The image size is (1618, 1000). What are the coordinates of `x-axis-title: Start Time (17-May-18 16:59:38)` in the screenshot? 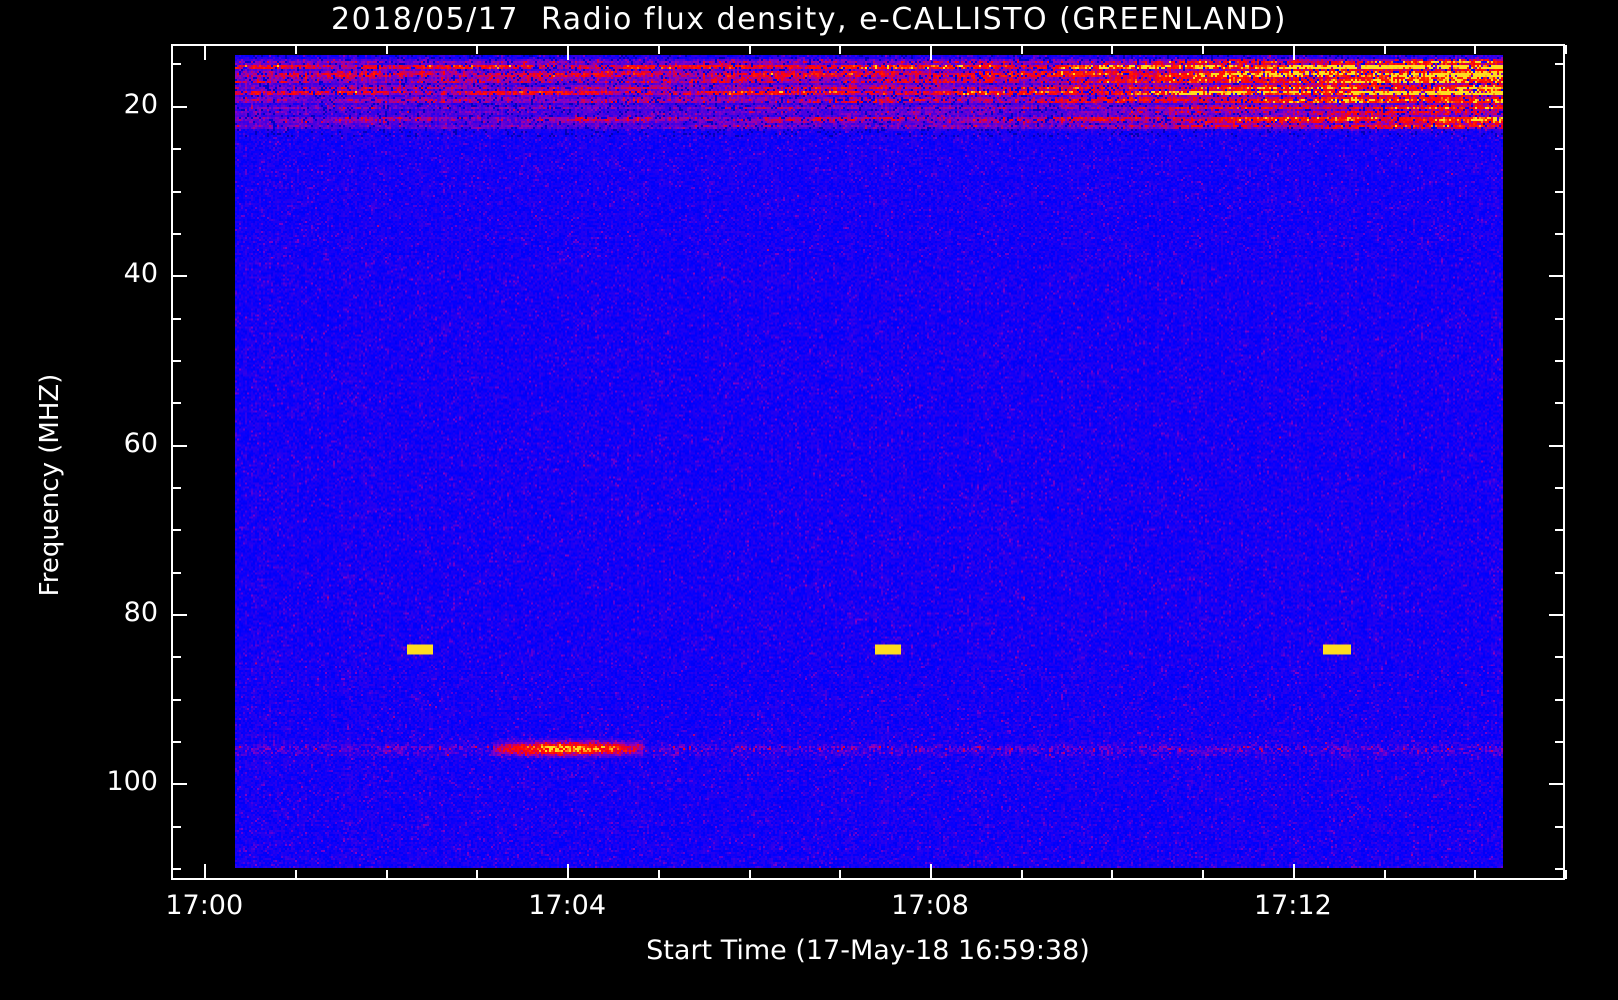 It's located at (868, 950).